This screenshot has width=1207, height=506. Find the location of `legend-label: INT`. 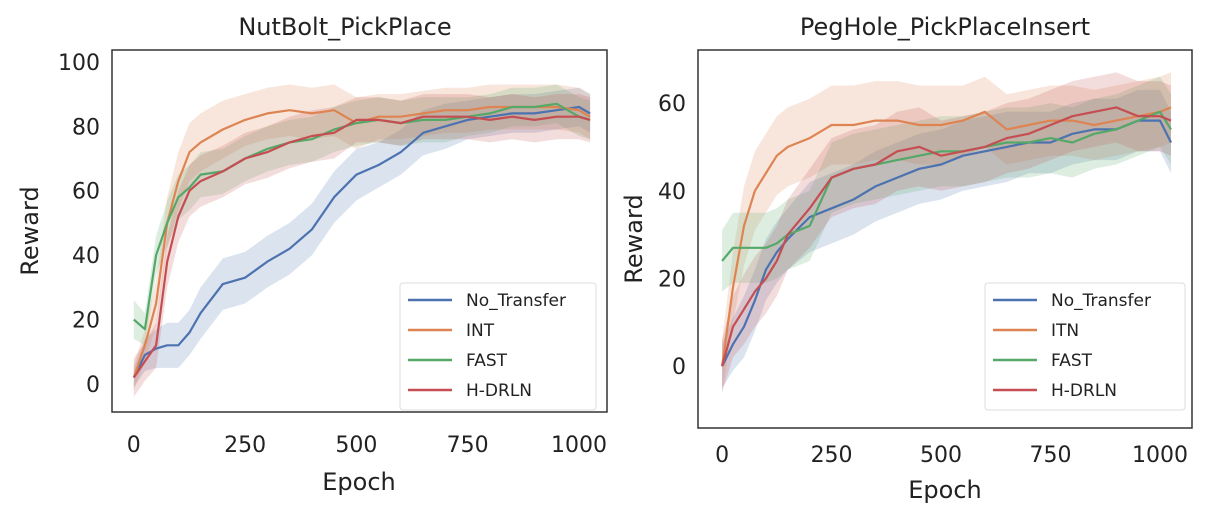

legend-label: INT is located at coordinates (480, 331).